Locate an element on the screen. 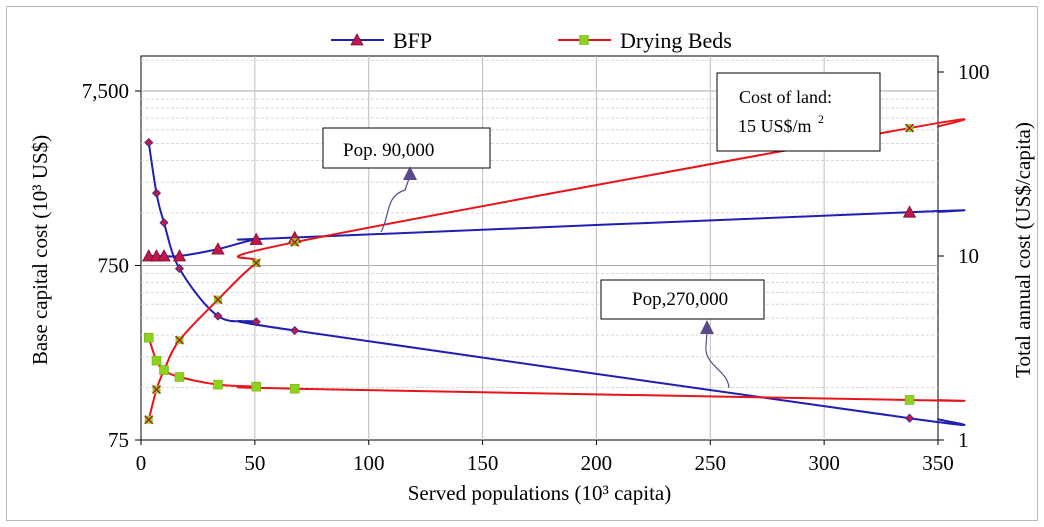 This screenshot has width=1044, height=527. x-tick-label: 100 is located at coordinates (369, 463).